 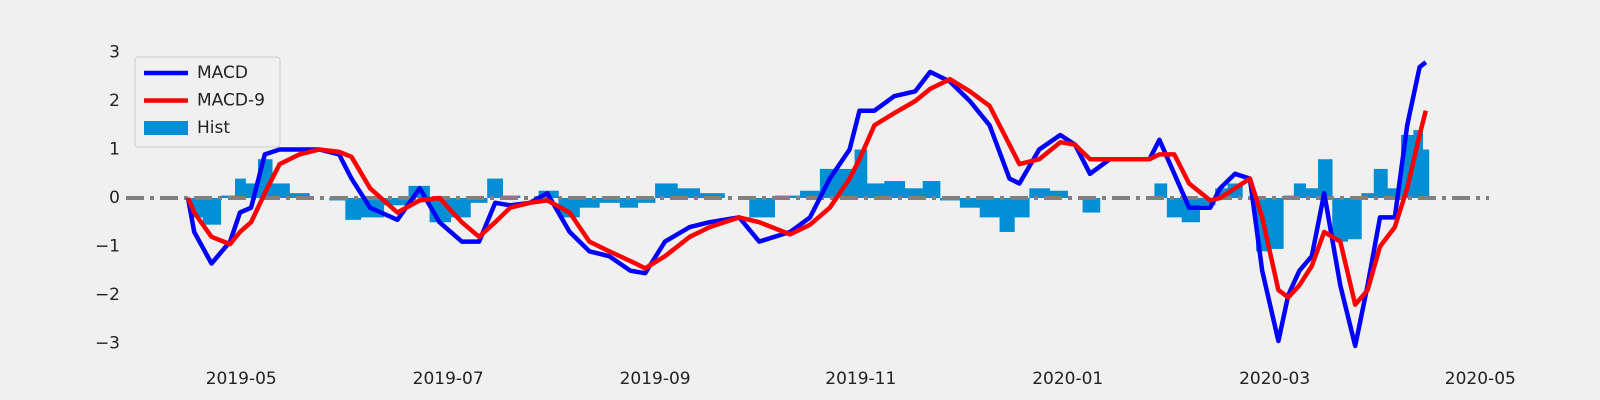 What do you see at coordinates (166, 128) in the screenshot?
I see `legend-swatch` at bounding box center [166, 128].